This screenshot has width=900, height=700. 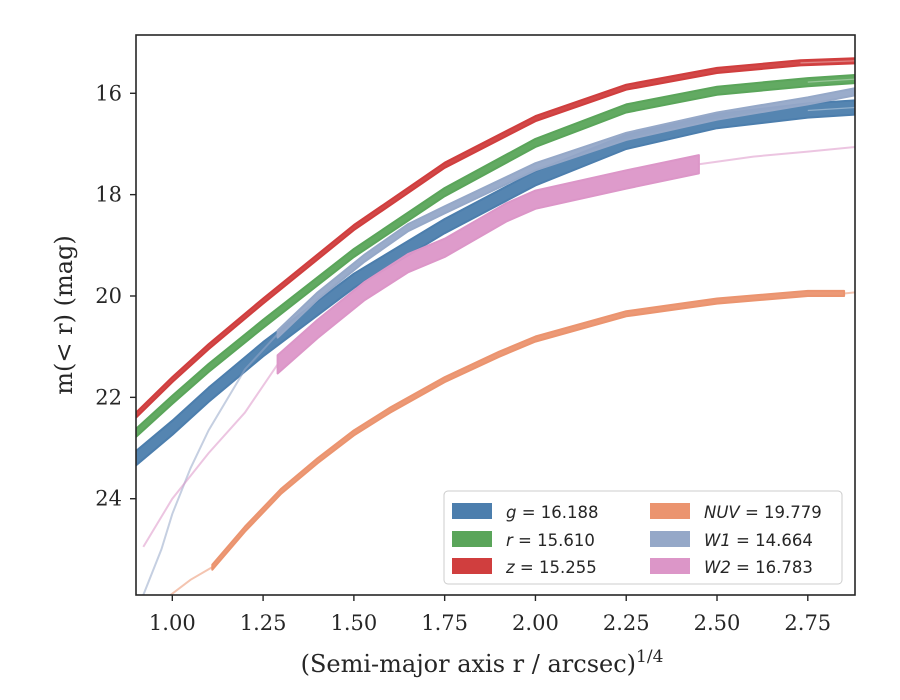 What do you see at coordinates (552, 512) in the screenshot?
I see `legend-label: g = 16.188` at bounding box center [552, 512].